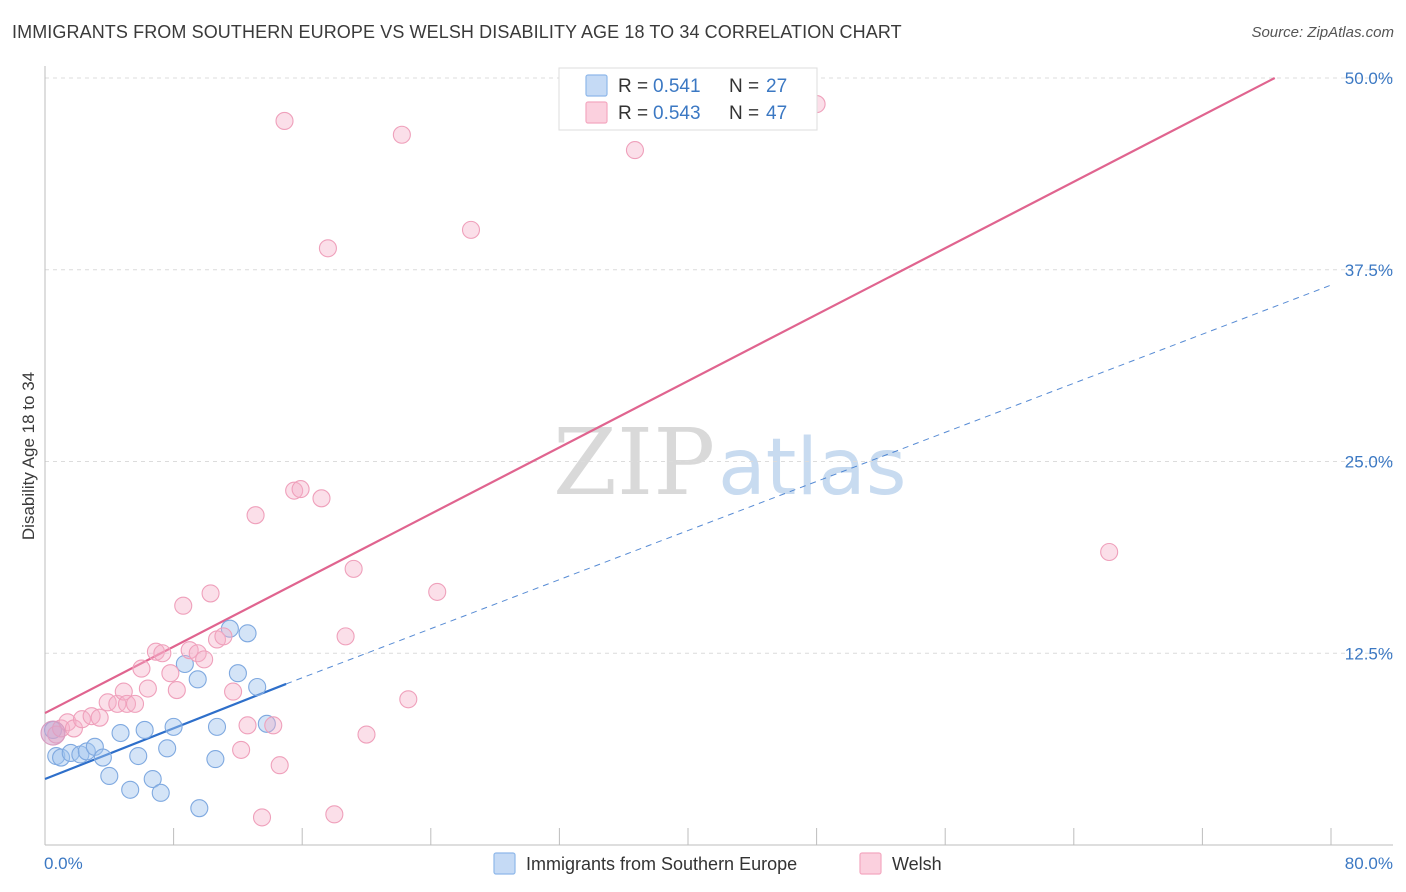 The width and height of the screenshot is (1406, 892). What do you see at coordinates (870, 863) in the screenshot?
I see `bottom-legend-swatch-welsh` at bounding box center [870, 863].